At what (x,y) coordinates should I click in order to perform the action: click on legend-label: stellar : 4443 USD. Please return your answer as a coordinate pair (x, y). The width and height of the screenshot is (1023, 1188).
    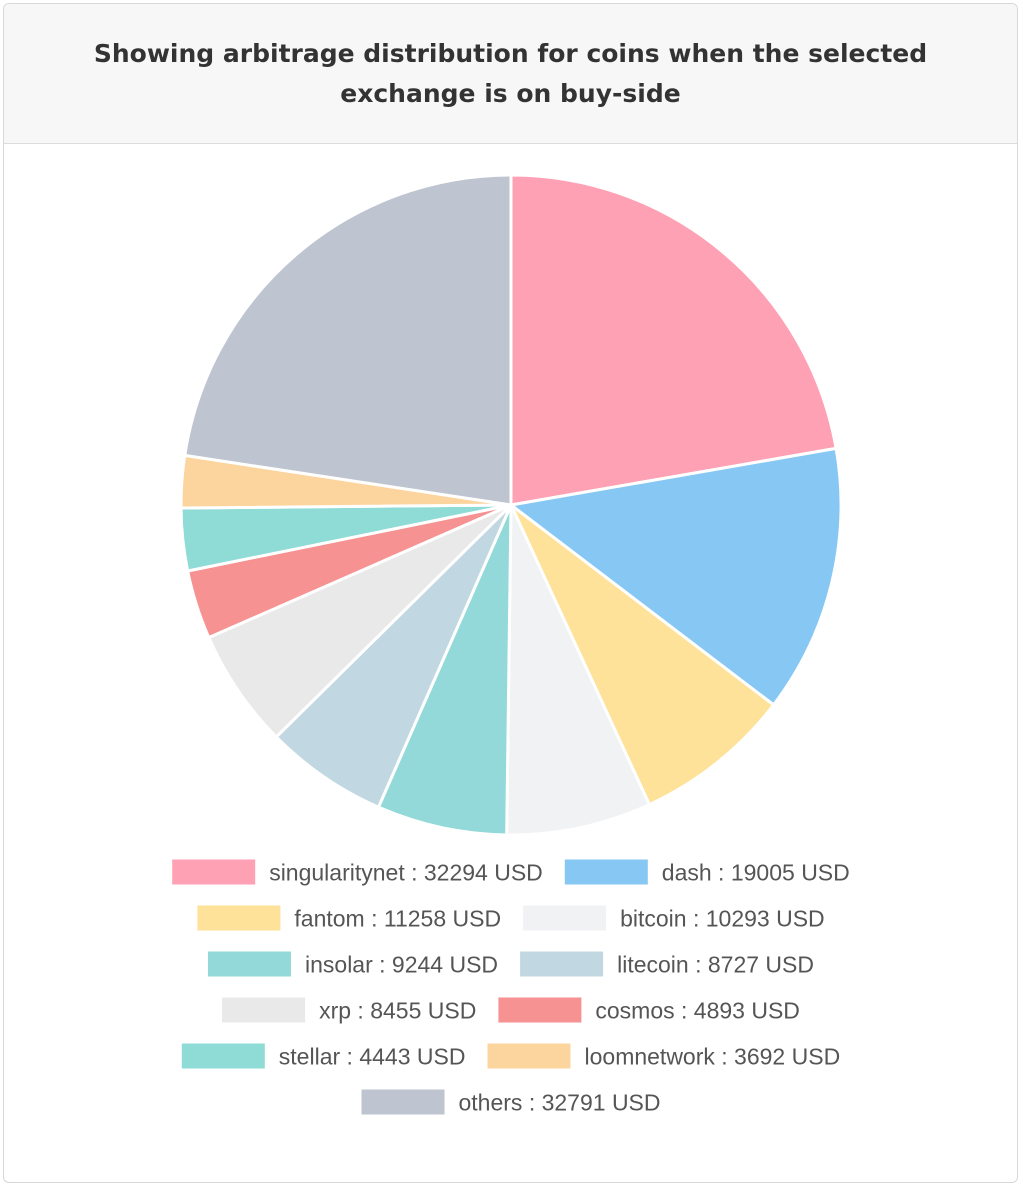
    Looking at the image, I should click on (372, 1056).